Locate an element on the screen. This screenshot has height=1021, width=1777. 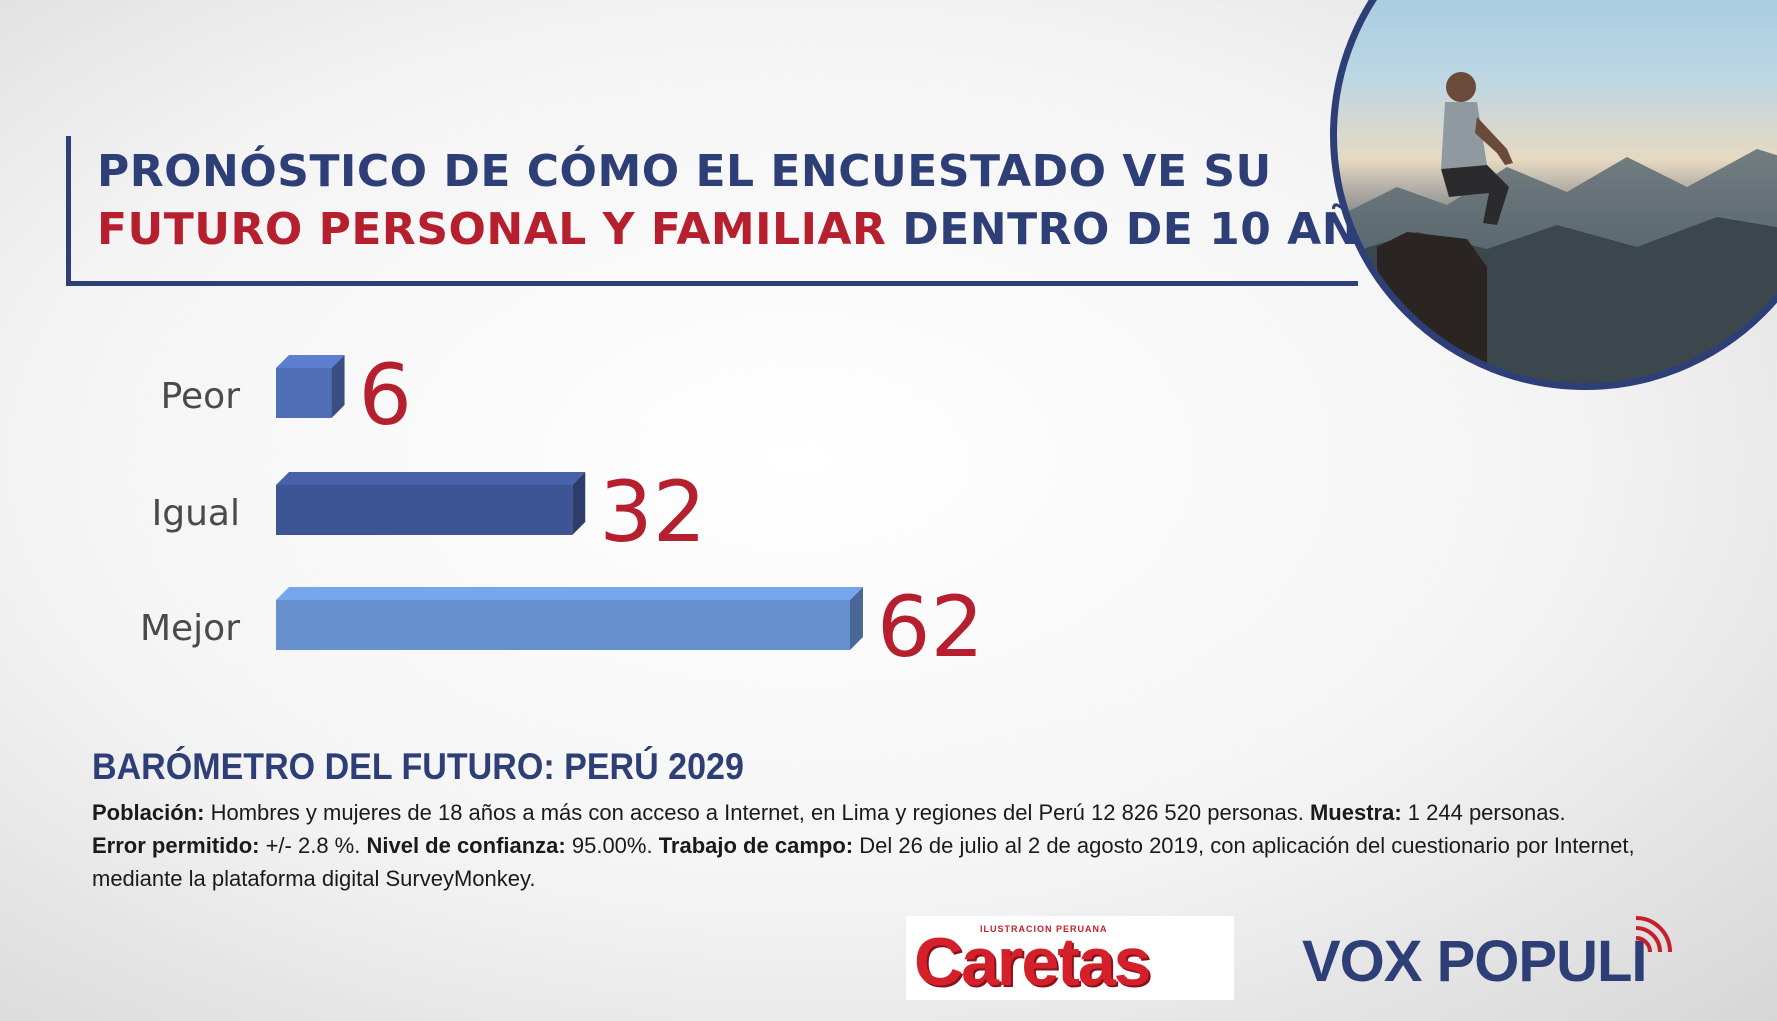
title-highlight: FUTURO PERSONAL Y FAMILIAR is located at coordinates (492, 229).